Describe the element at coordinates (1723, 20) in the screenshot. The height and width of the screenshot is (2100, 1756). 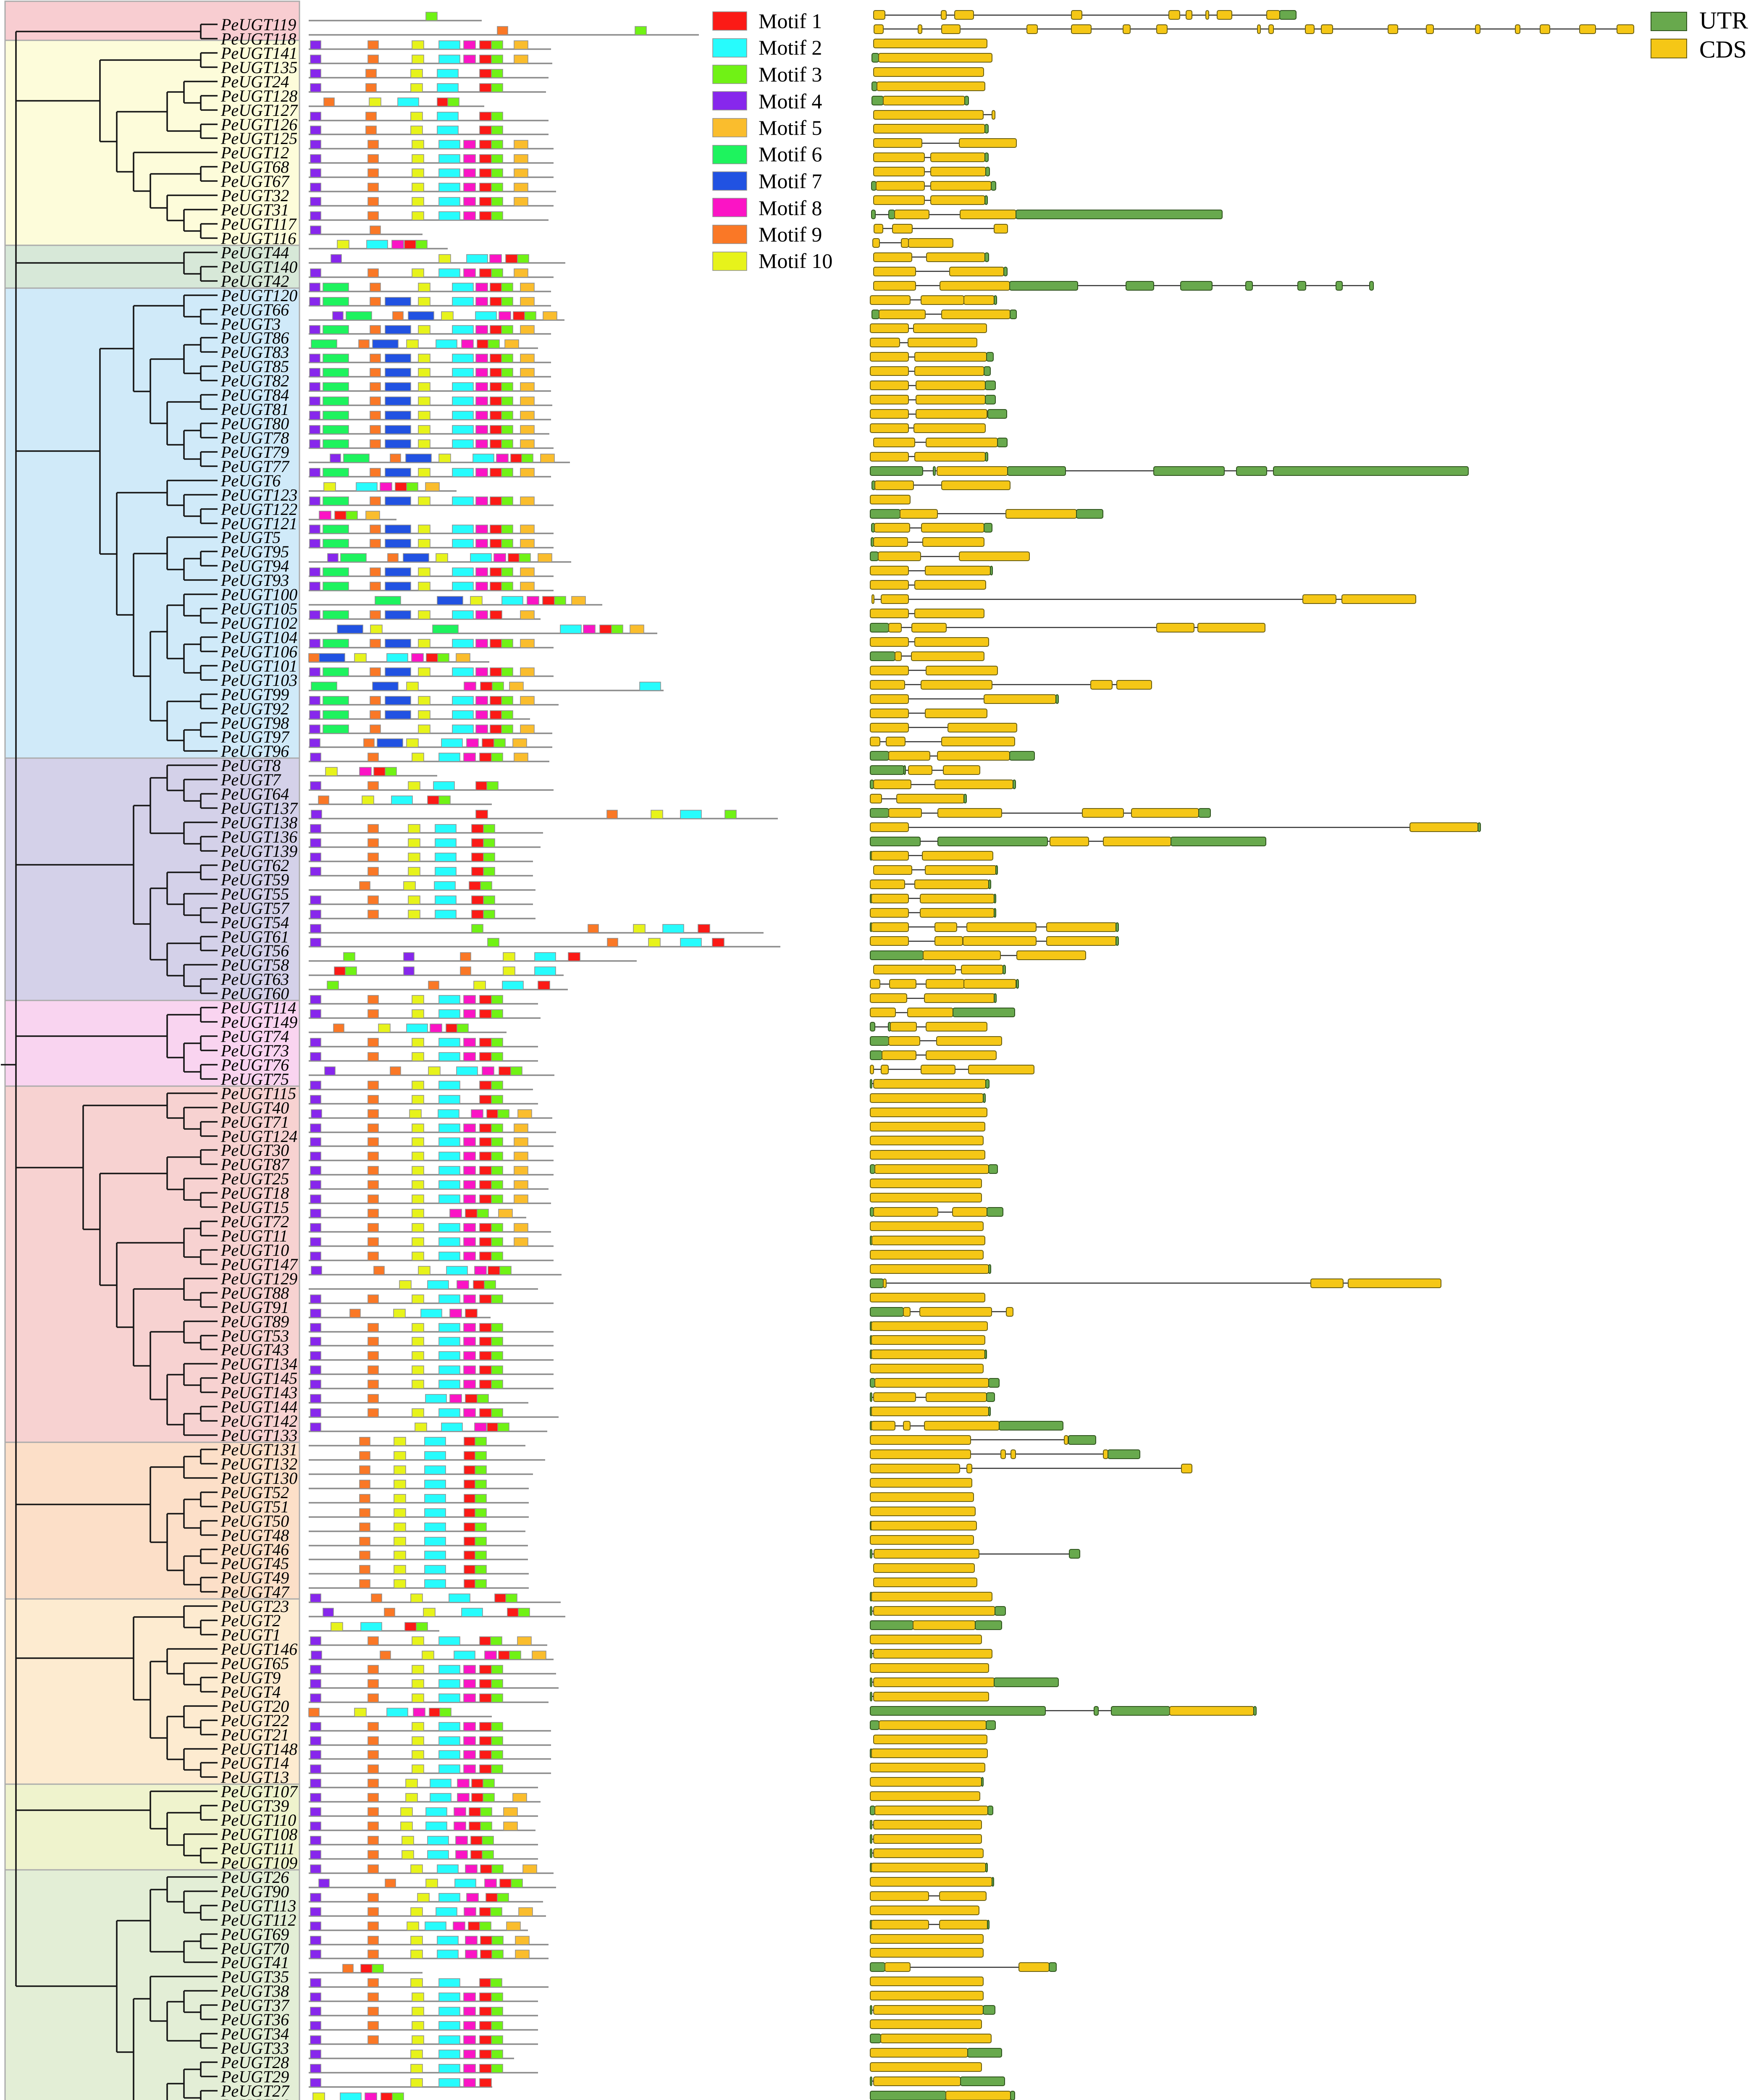
I see `svg-text: UTR` at that location.